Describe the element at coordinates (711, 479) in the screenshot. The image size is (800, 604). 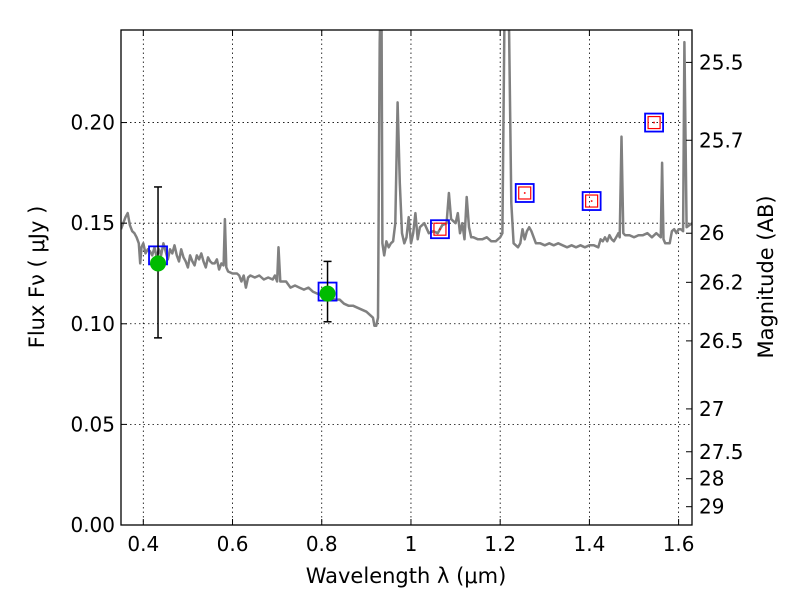
I see `right-tick-label: 28` at that location.